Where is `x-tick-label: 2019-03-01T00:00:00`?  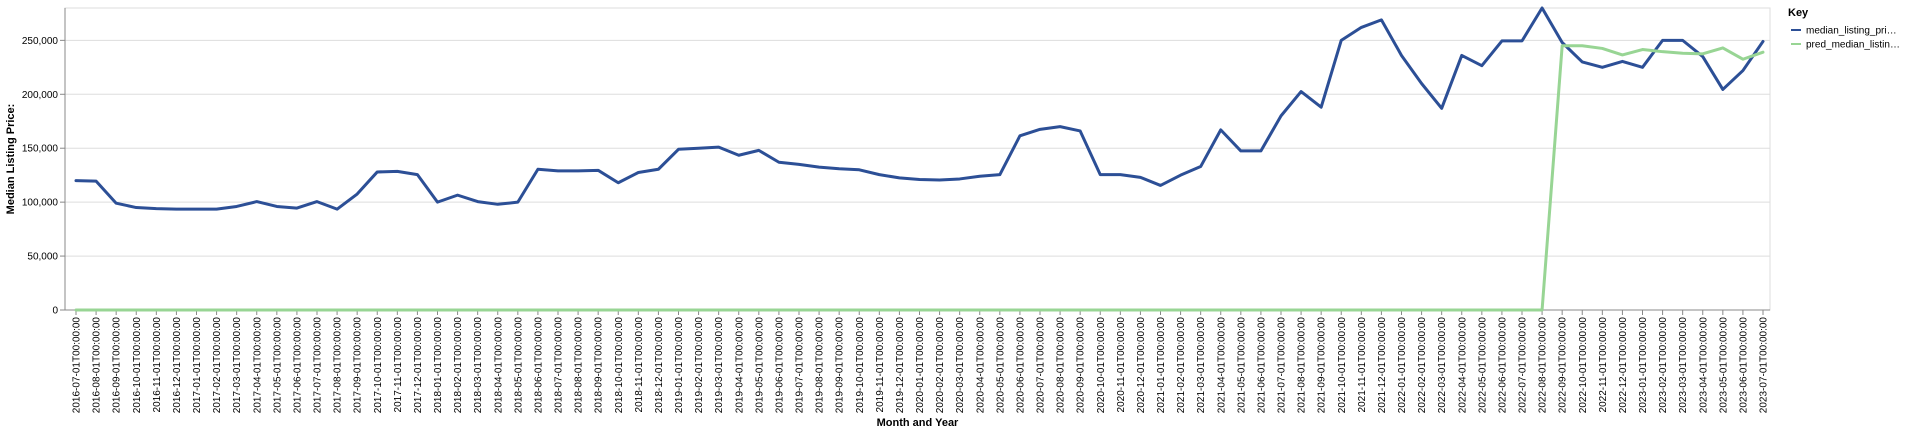 x-tick-label: 2019-03-01T00:00:00 is located at coordinates (719, 365).